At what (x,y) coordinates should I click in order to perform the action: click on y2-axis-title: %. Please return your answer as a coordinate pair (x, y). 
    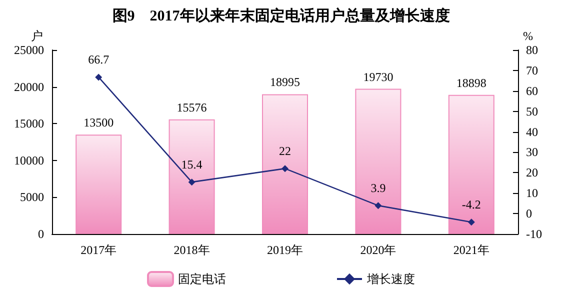
    Looking at the image, I should click on (528, 36).